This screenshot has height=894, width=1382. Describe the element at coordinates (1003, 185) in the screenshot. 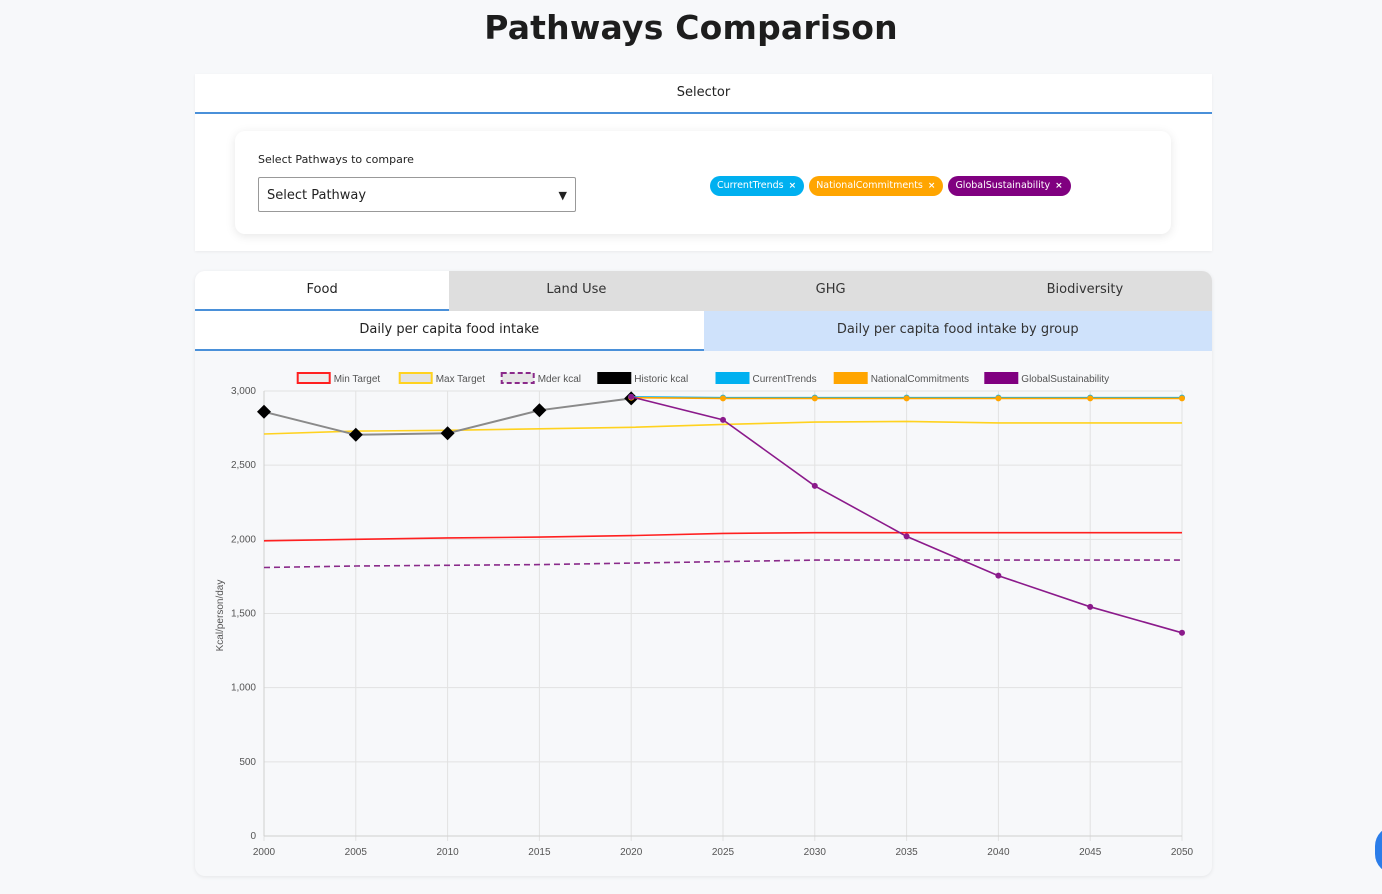

I see `tag-label: GlobalSustainability` at that location.